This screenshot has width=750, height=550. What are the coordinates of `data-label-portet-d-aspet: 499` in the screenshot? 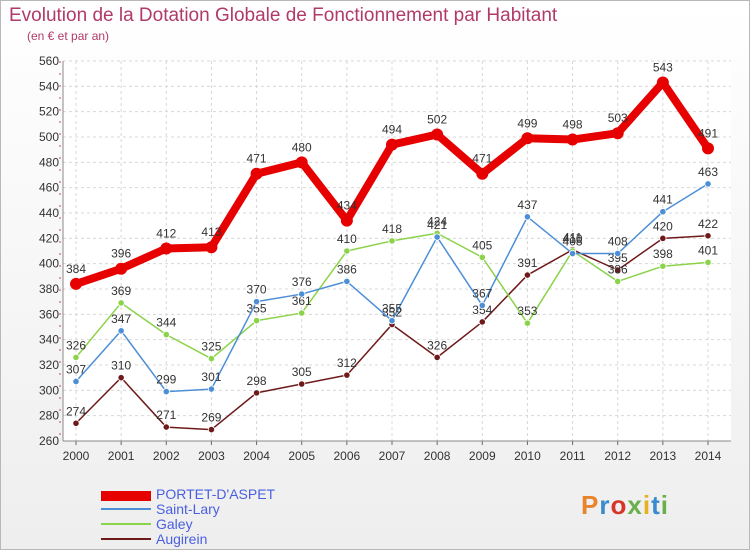 It's located at (527, 123).